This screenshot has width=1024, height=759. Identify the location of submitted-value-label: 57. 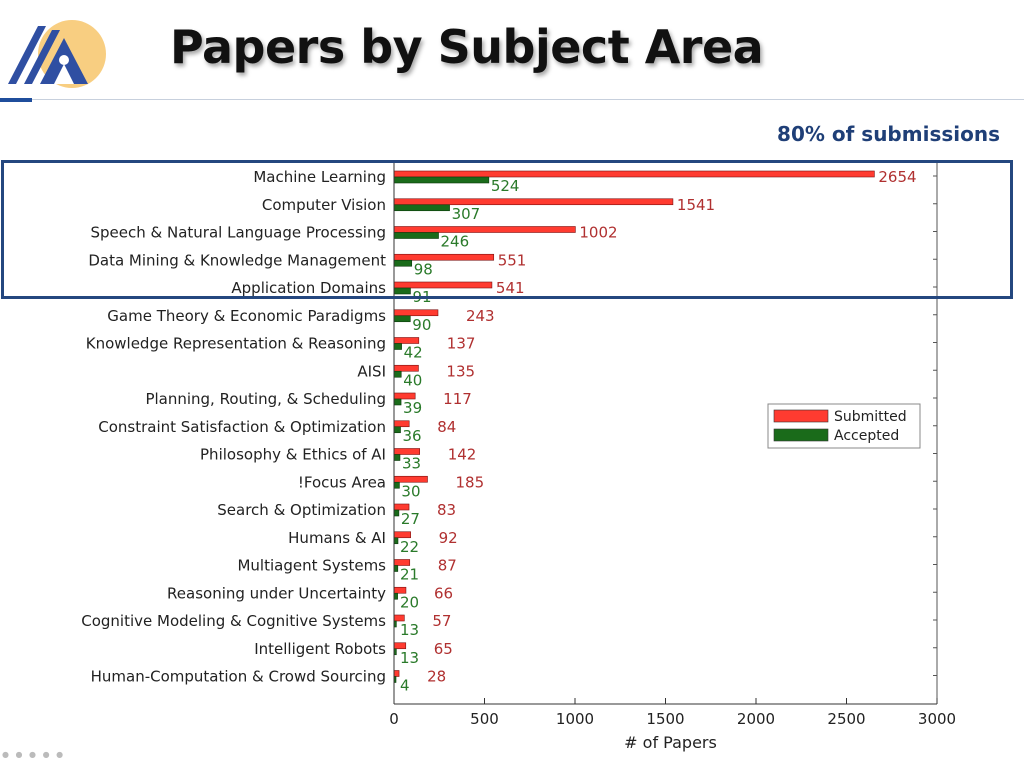
(441, 621).